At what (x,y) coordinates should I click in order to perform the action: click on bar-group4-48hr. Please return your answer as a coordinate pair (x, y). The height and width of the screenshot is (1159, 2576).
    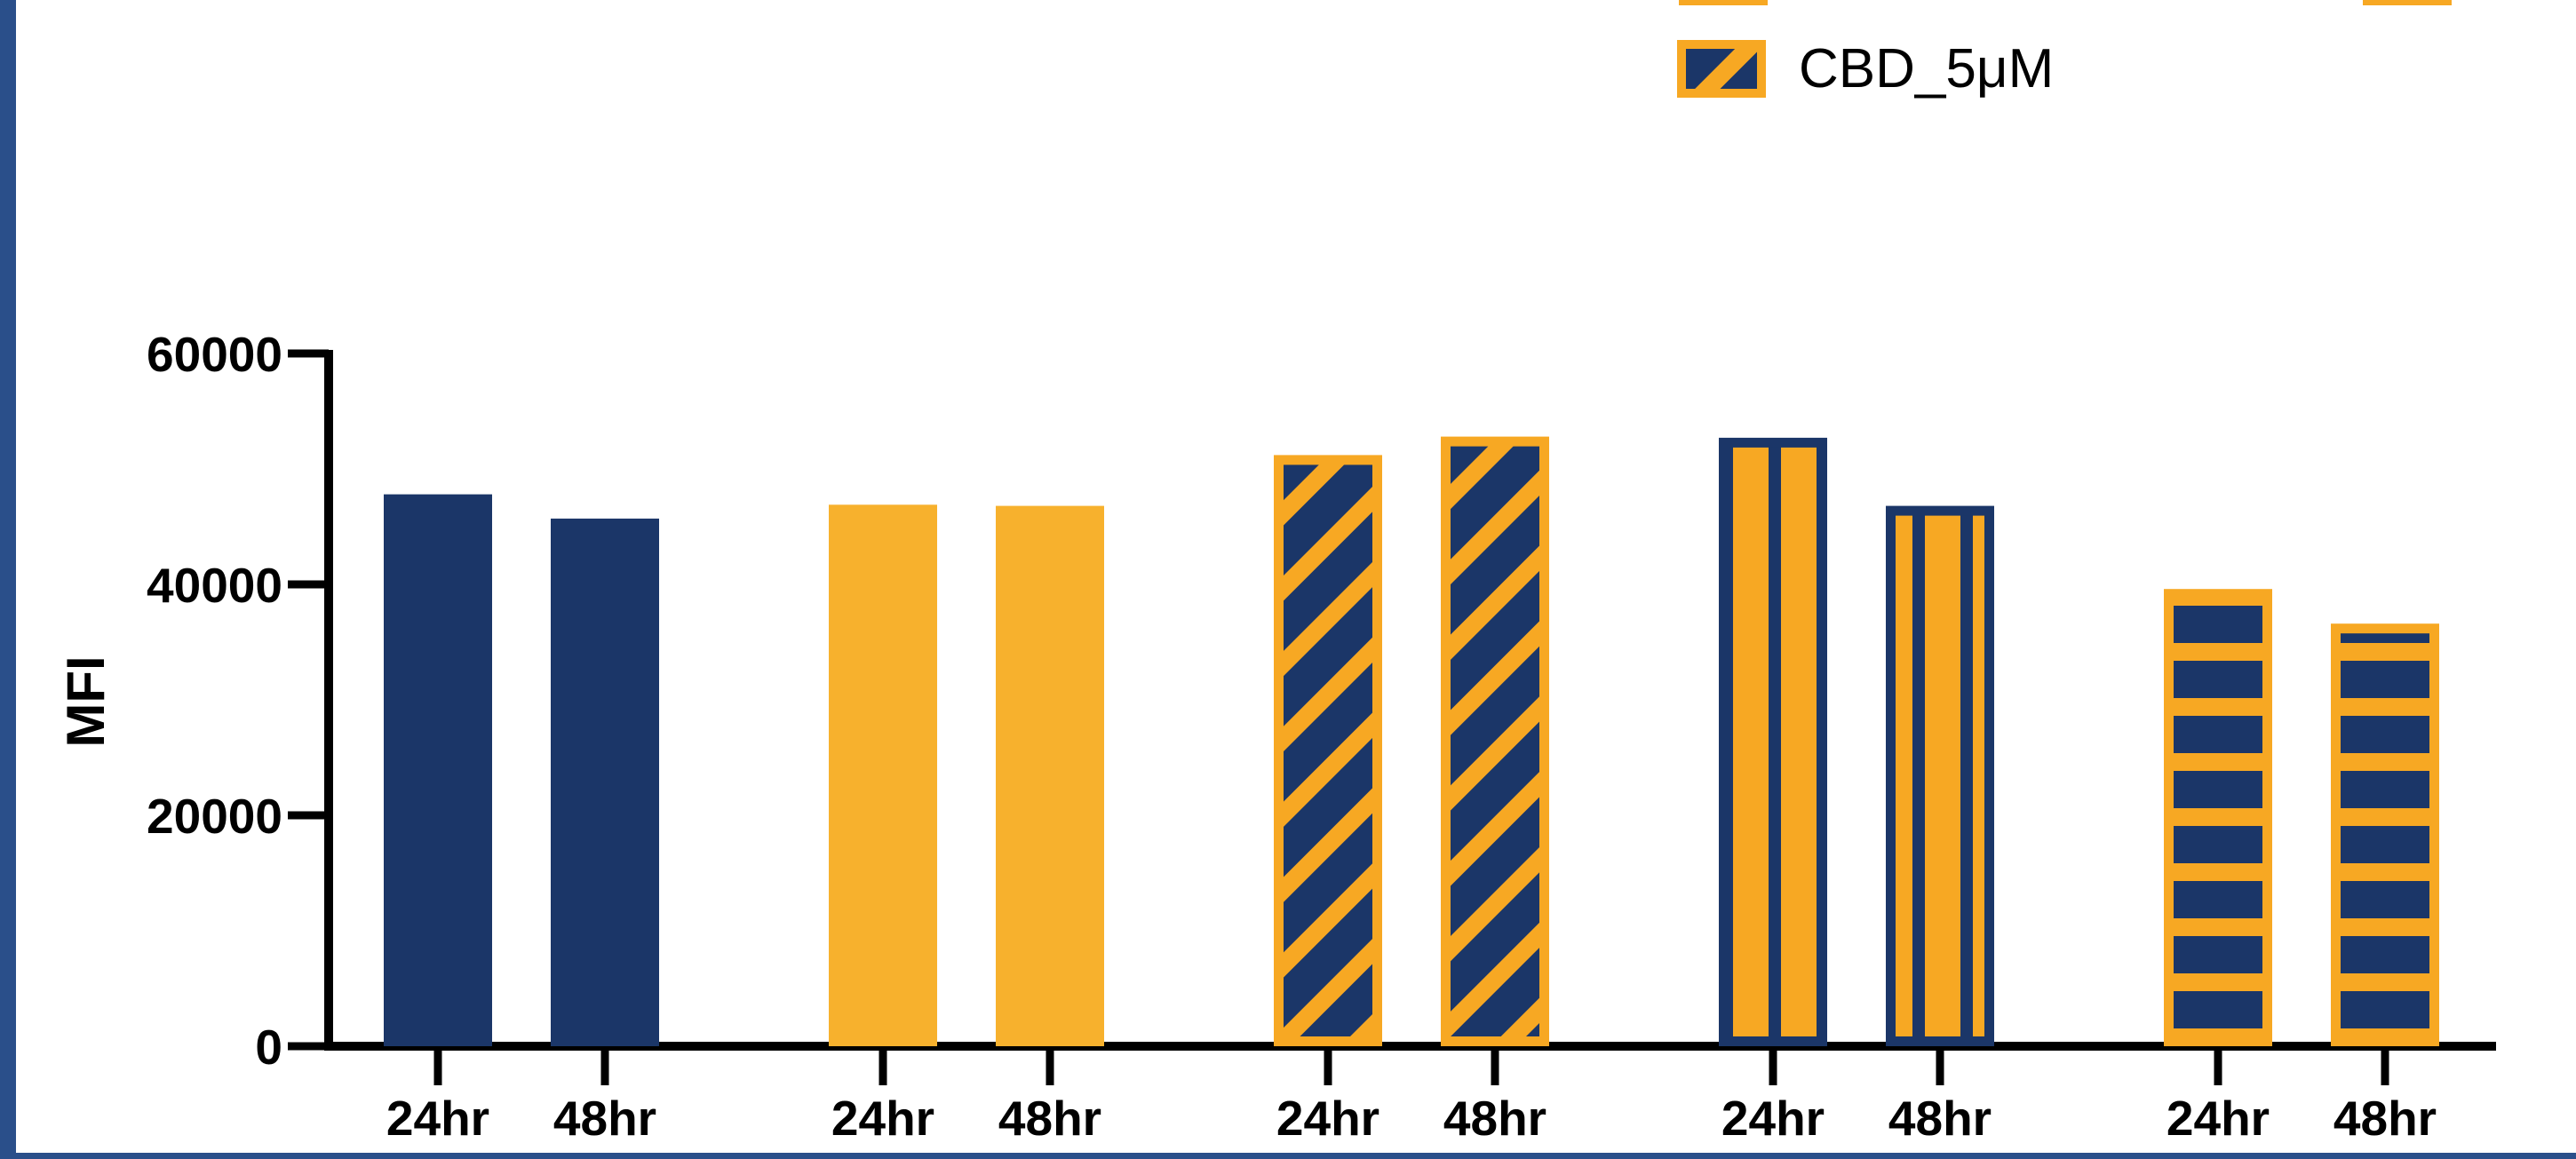
    Looking at the image, I should click on (1940, 776).